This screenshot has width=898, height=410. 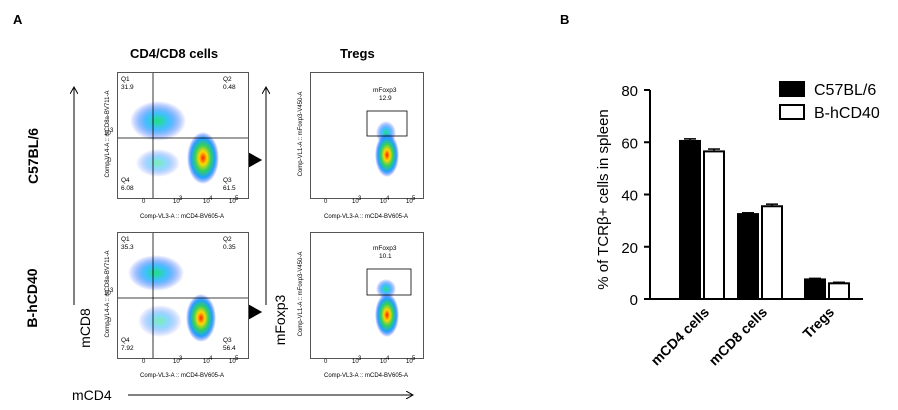 I want to click on flow-plot-c57-cd4cd8-svg, so click(x=183, y=135).